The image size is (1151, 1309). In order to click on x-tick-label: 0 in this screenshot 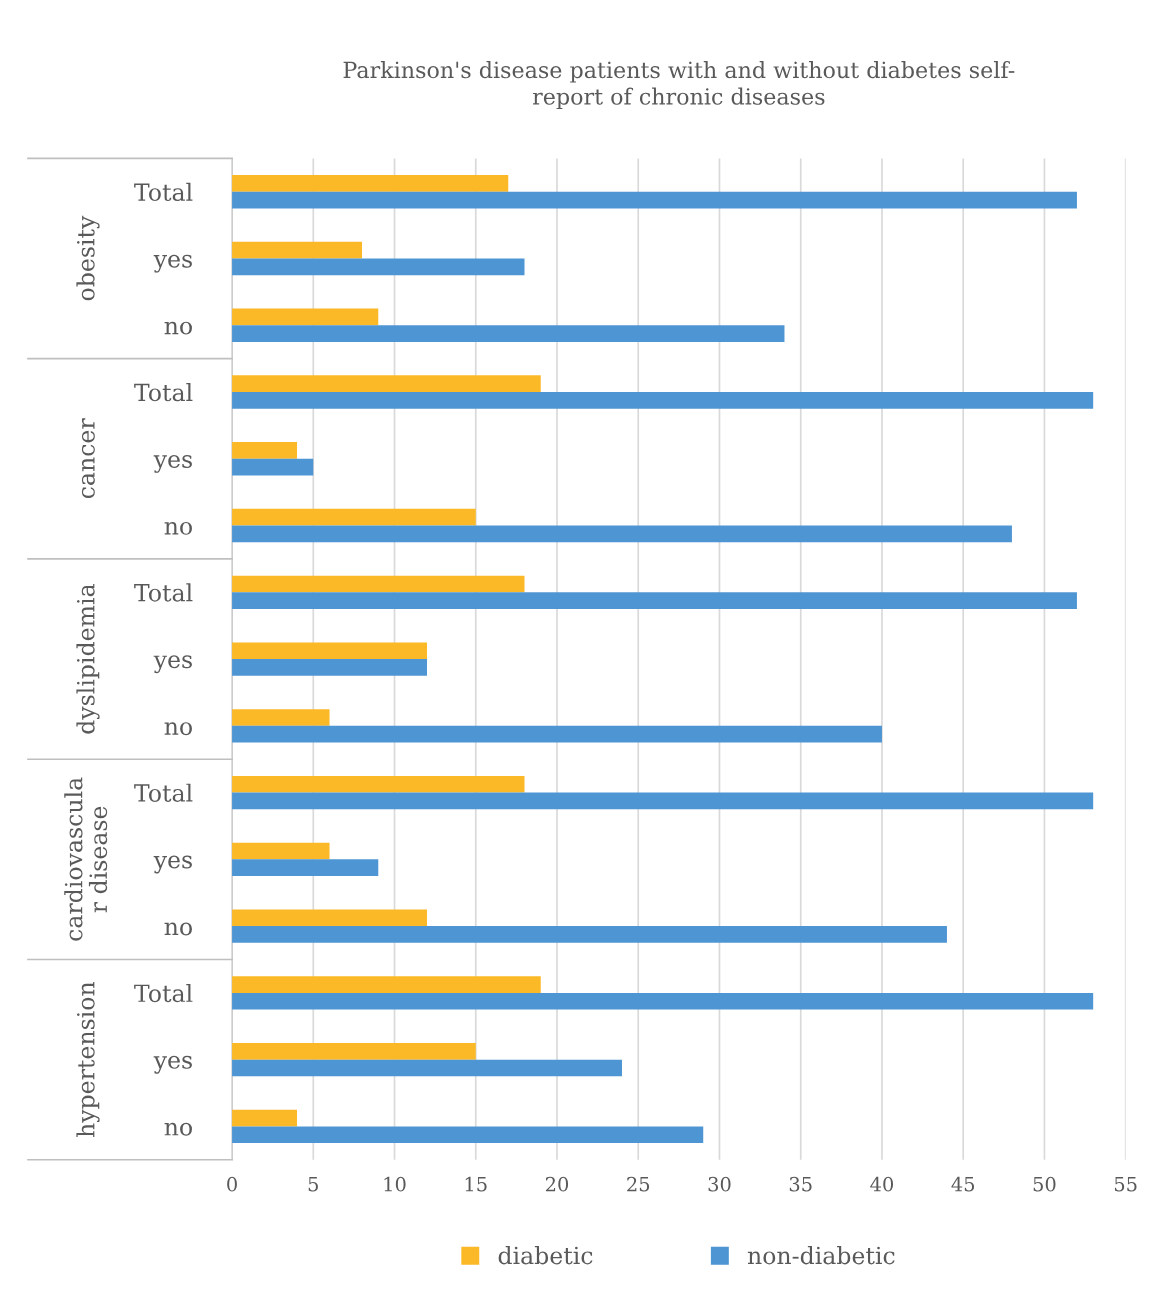, I will do `click(232, 1184)`.